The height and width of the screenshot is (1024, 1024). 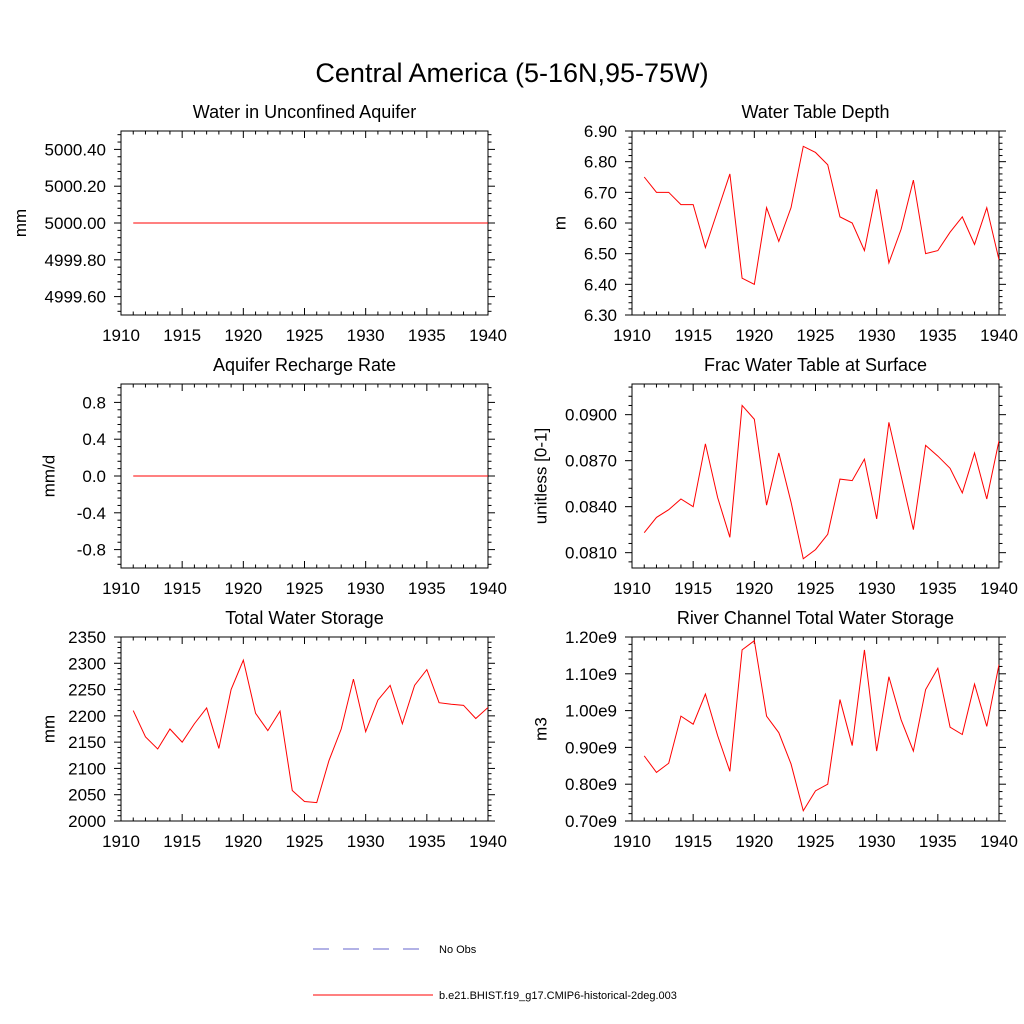 I want to click on y-tick-label: 4999.80, so click(x=75, y=260).